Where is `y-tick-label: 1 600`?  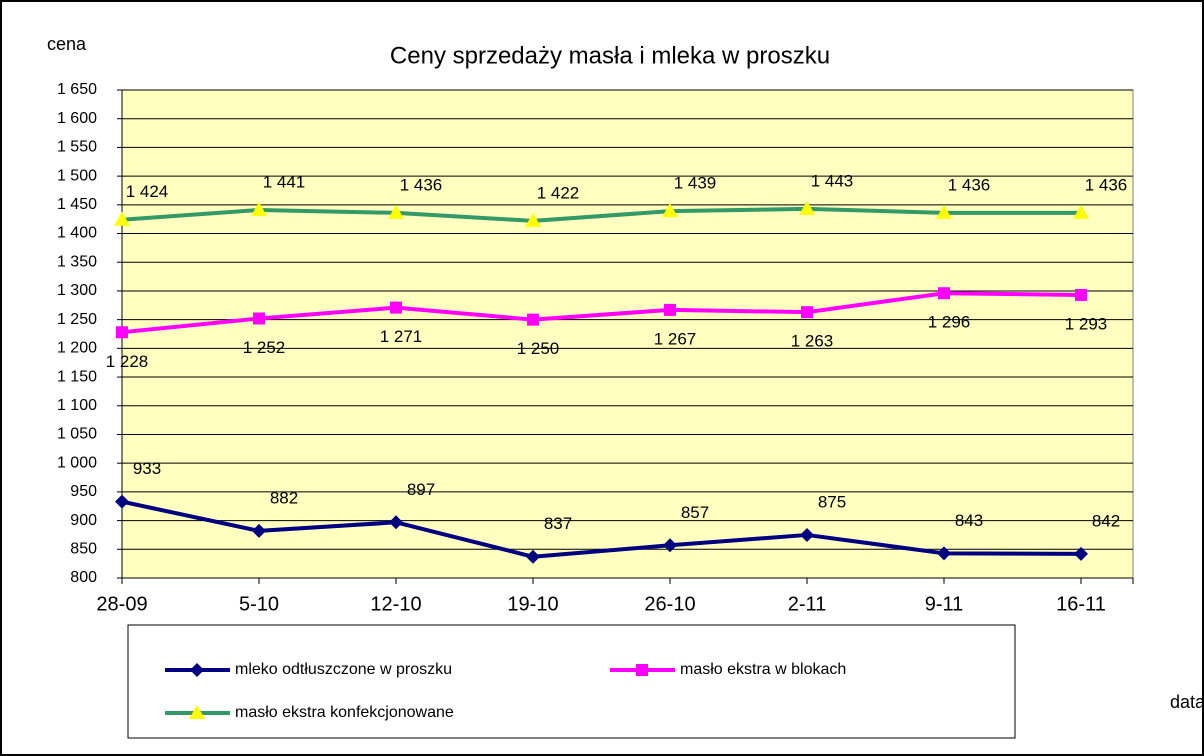 y-tick-label: 1 600 is located at coordinates (77, 118).